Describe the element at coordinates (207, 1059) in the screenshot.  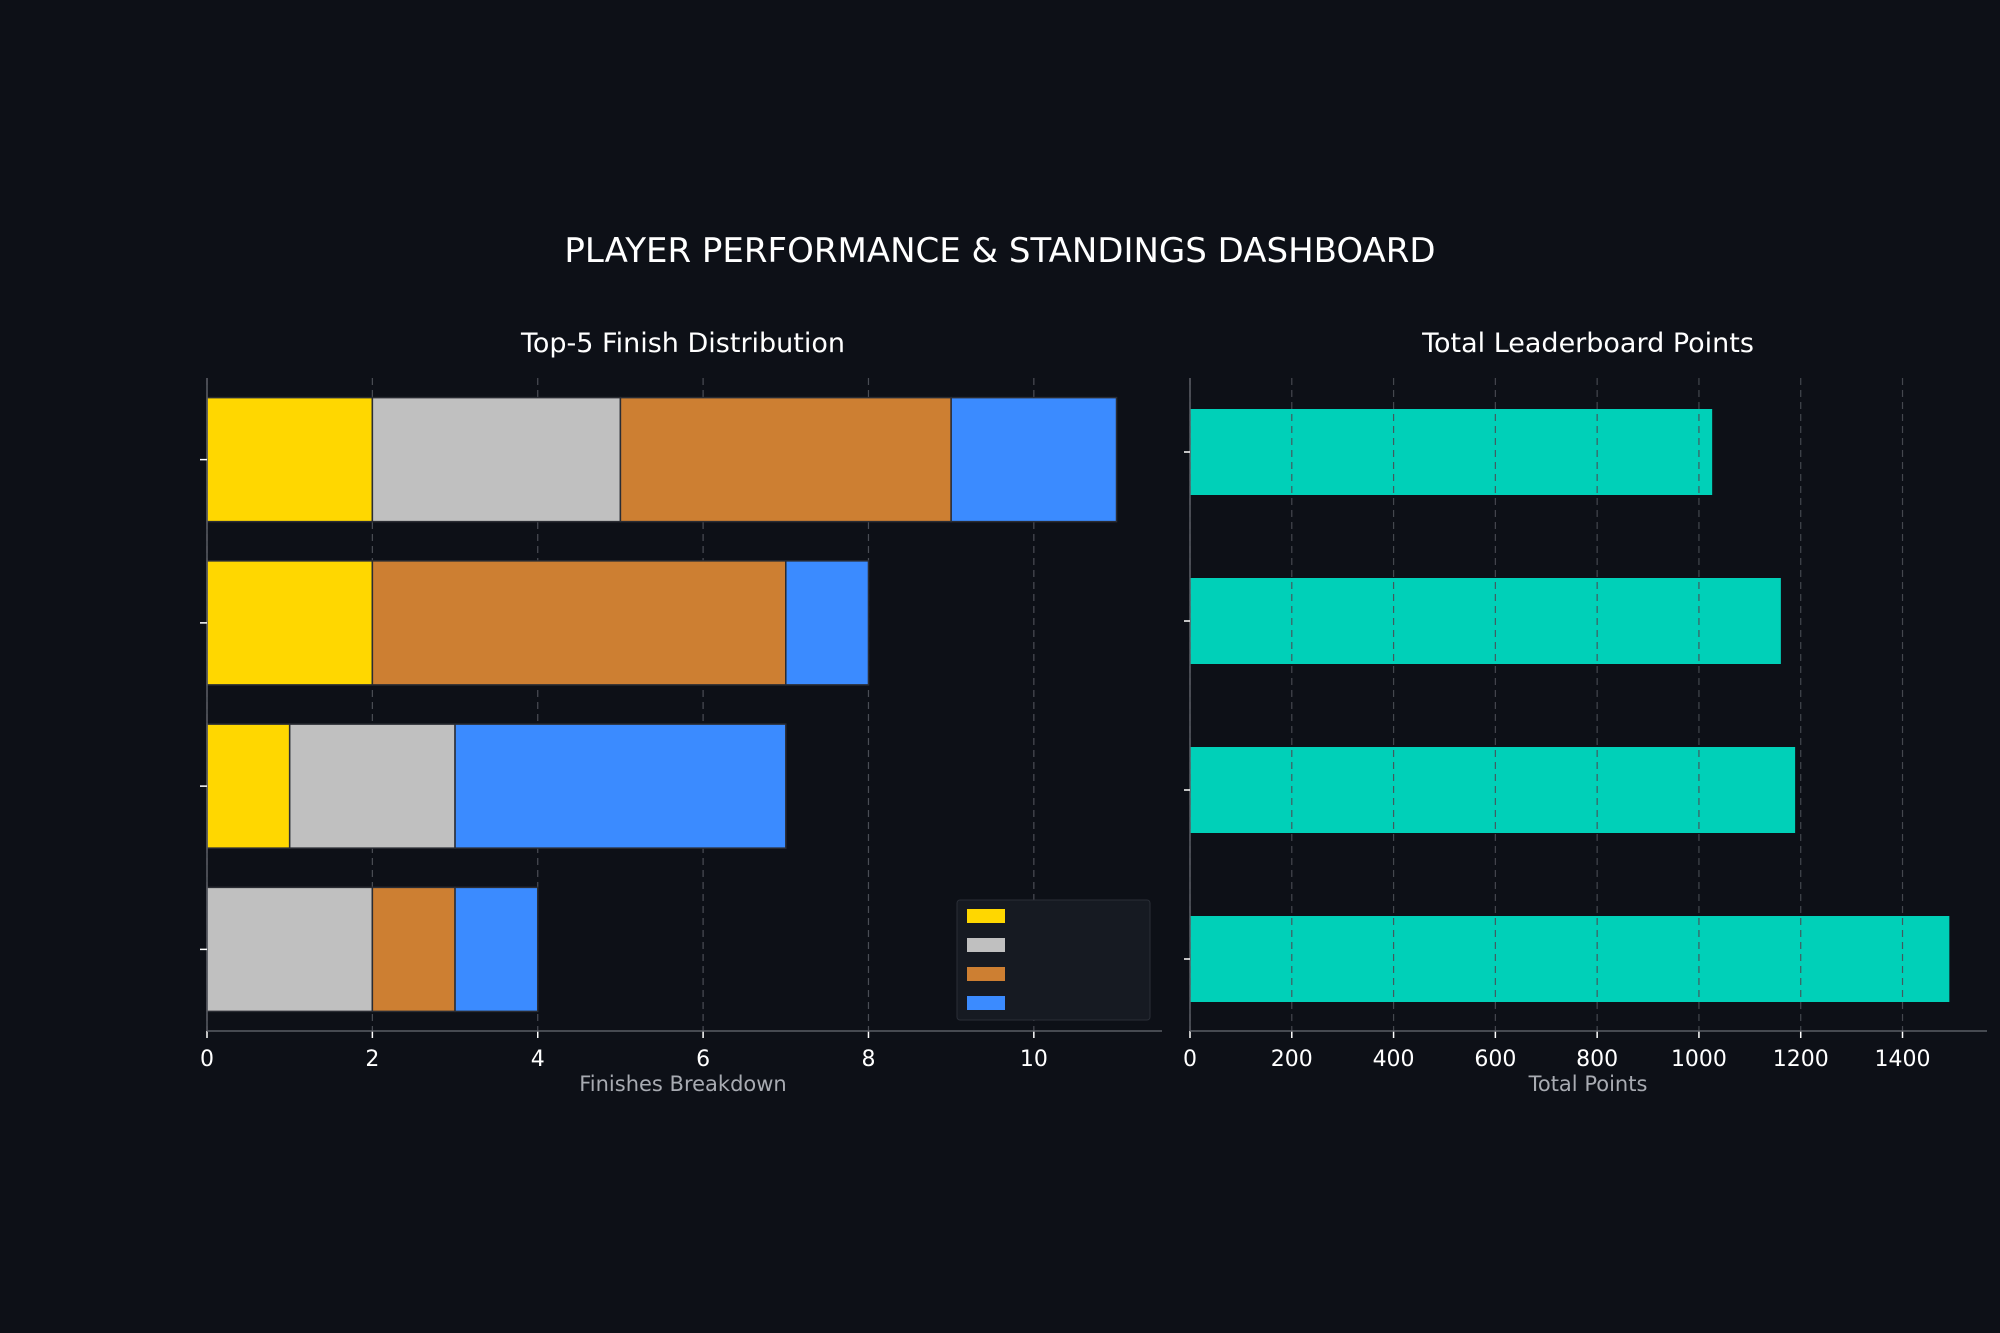
I see `finish-x-tick-label: 0` at that location.